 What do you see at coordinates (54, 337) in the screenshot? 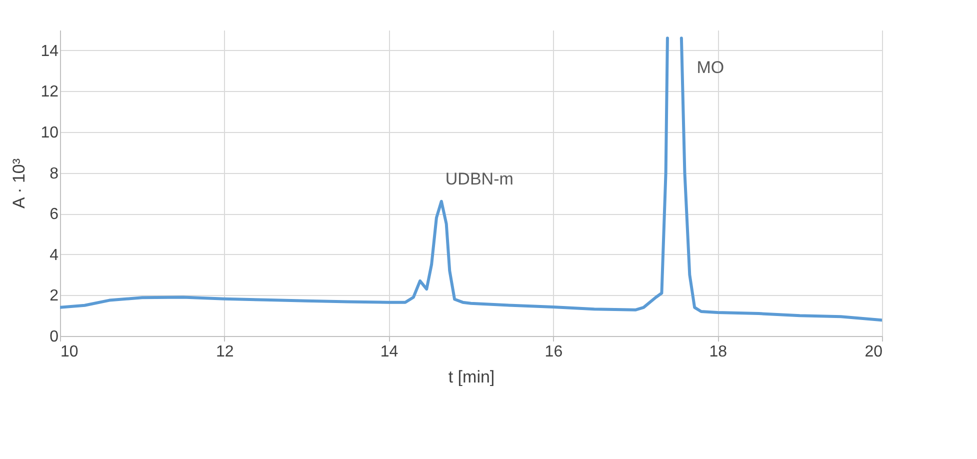
I see `y-tick-label: 0` at bounding box center [54, 337].